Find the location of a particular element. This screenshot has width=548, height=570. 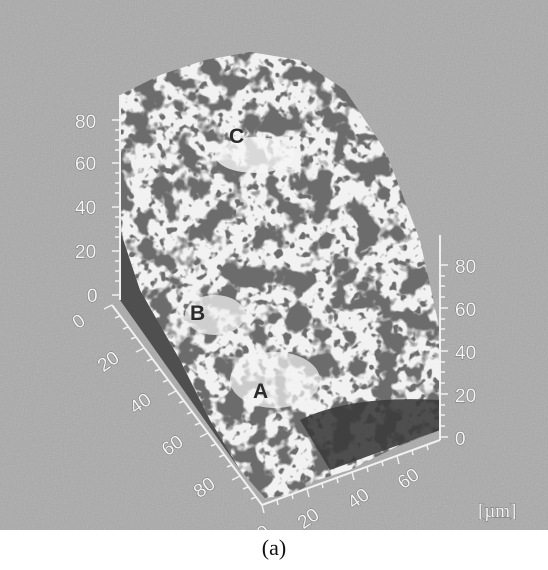

unit-label: [µm] is located at coordinates (497, 511).